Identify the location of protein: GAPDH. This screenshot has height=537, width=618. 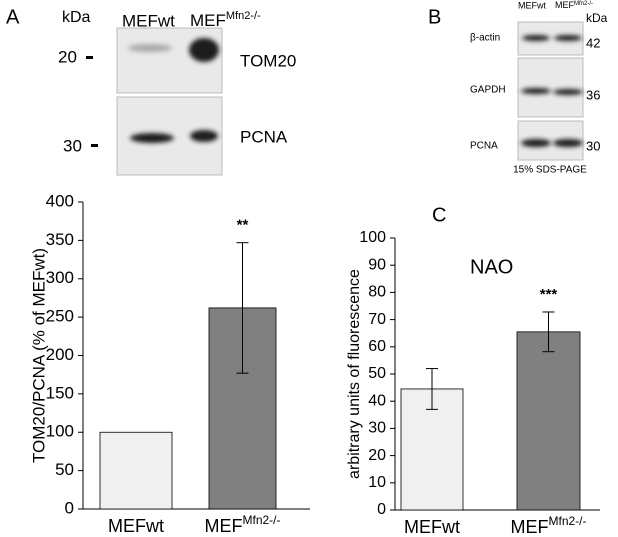
(488, 90).